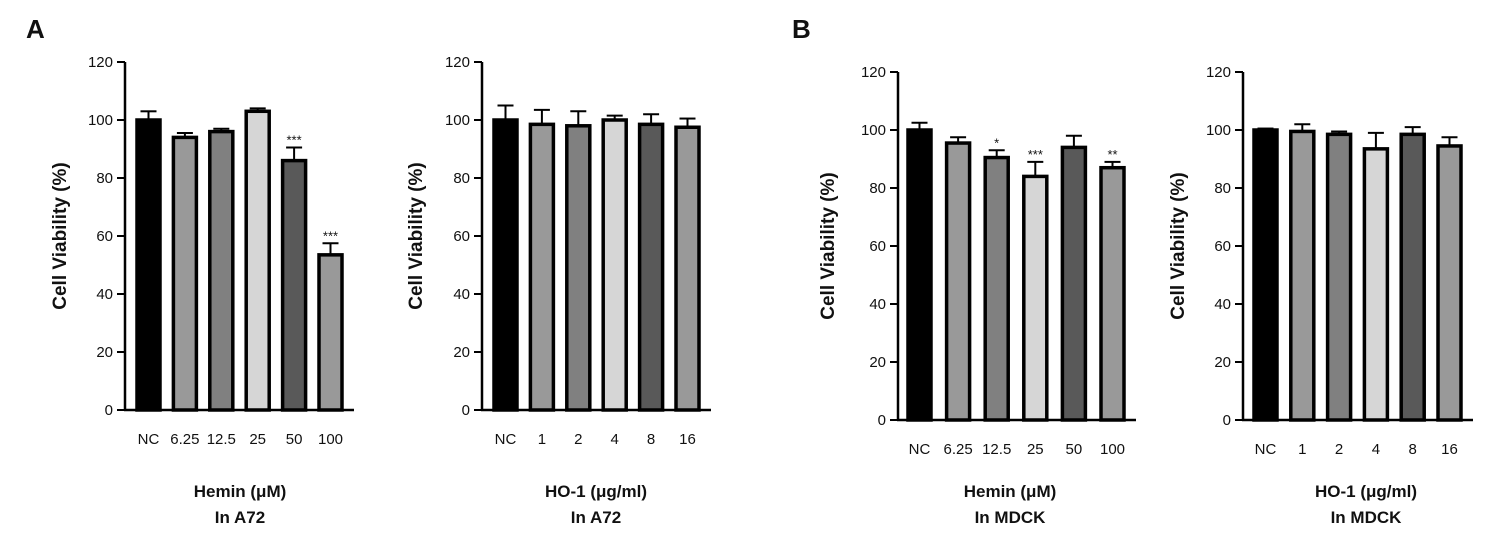 This screenshot has width=1500, height=547. Describe the element at coordinates (801, 29) in the screenshot. I see `panel-label-b: B` at that location.